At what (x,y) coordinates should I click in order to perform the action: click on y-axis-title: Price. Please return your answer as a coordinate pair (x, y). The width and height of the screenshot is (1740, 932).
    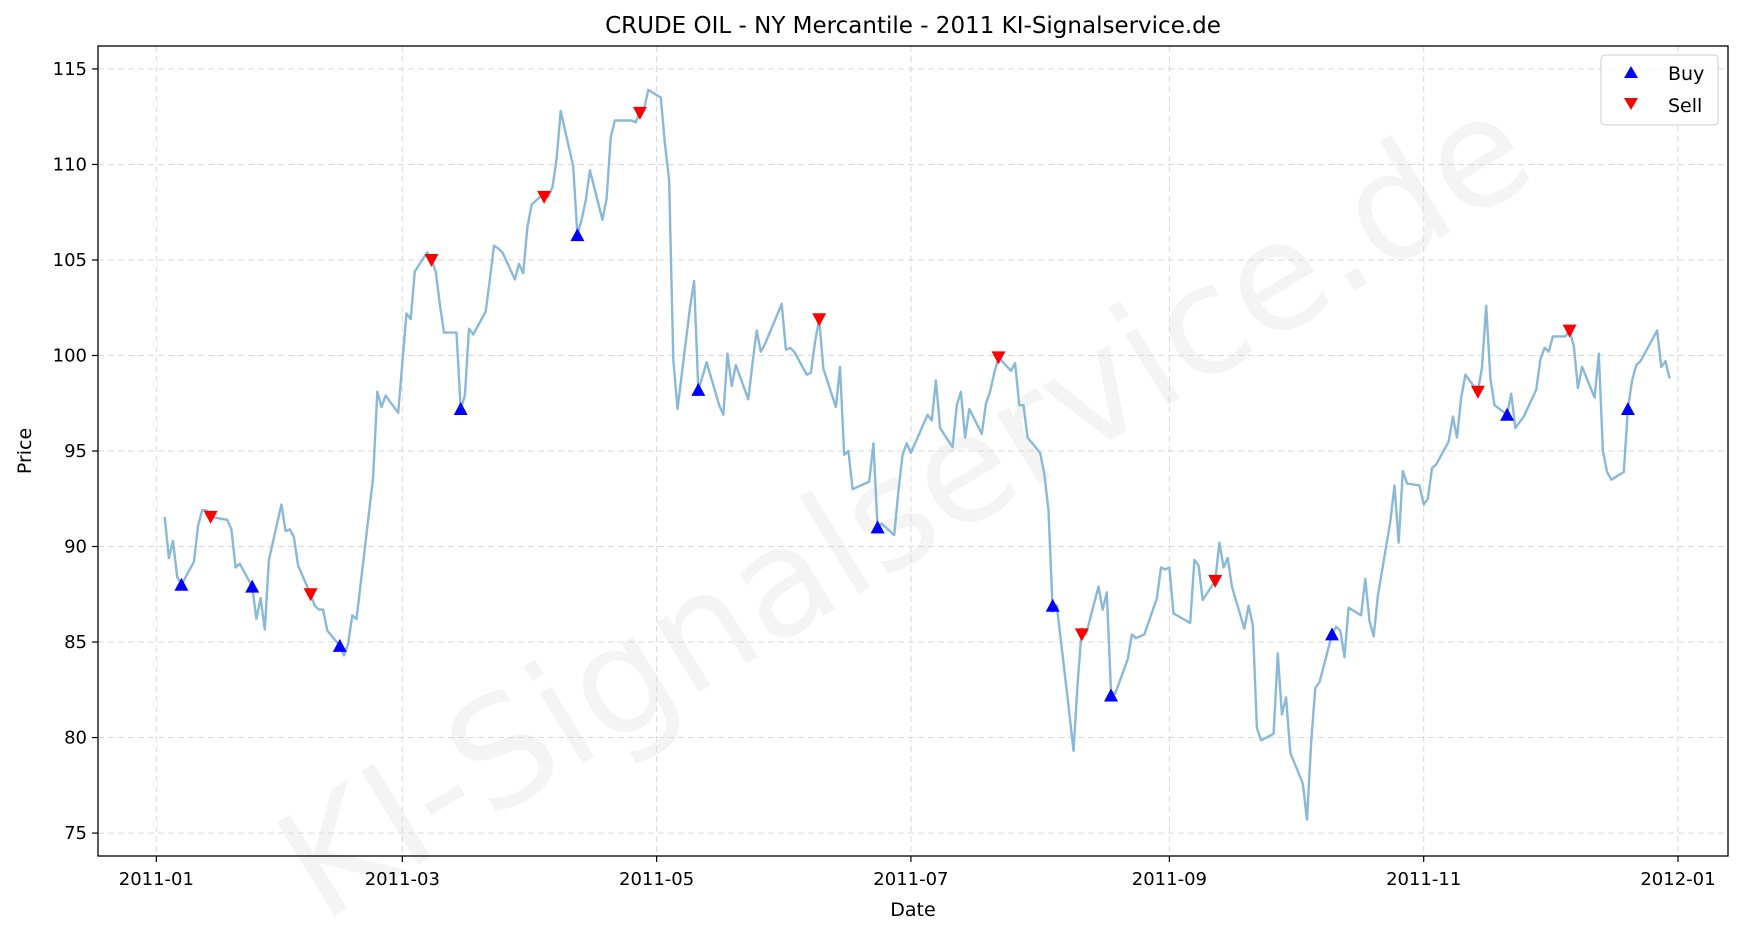
    Looking at the image, I should click on (25, 451).